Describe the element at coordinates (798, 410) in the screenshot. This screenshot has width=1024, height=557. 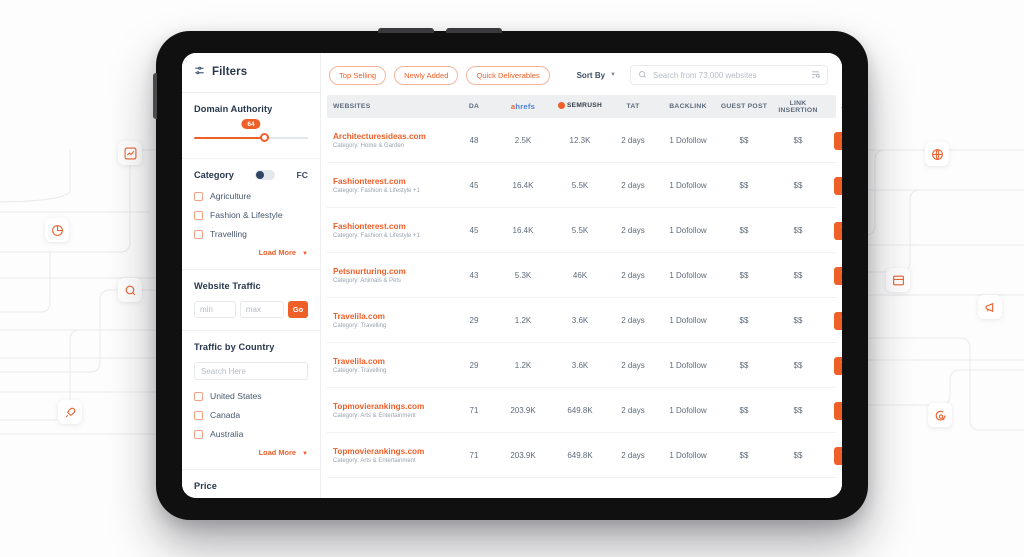
I see `link-insertion-cell: $$` at that location.